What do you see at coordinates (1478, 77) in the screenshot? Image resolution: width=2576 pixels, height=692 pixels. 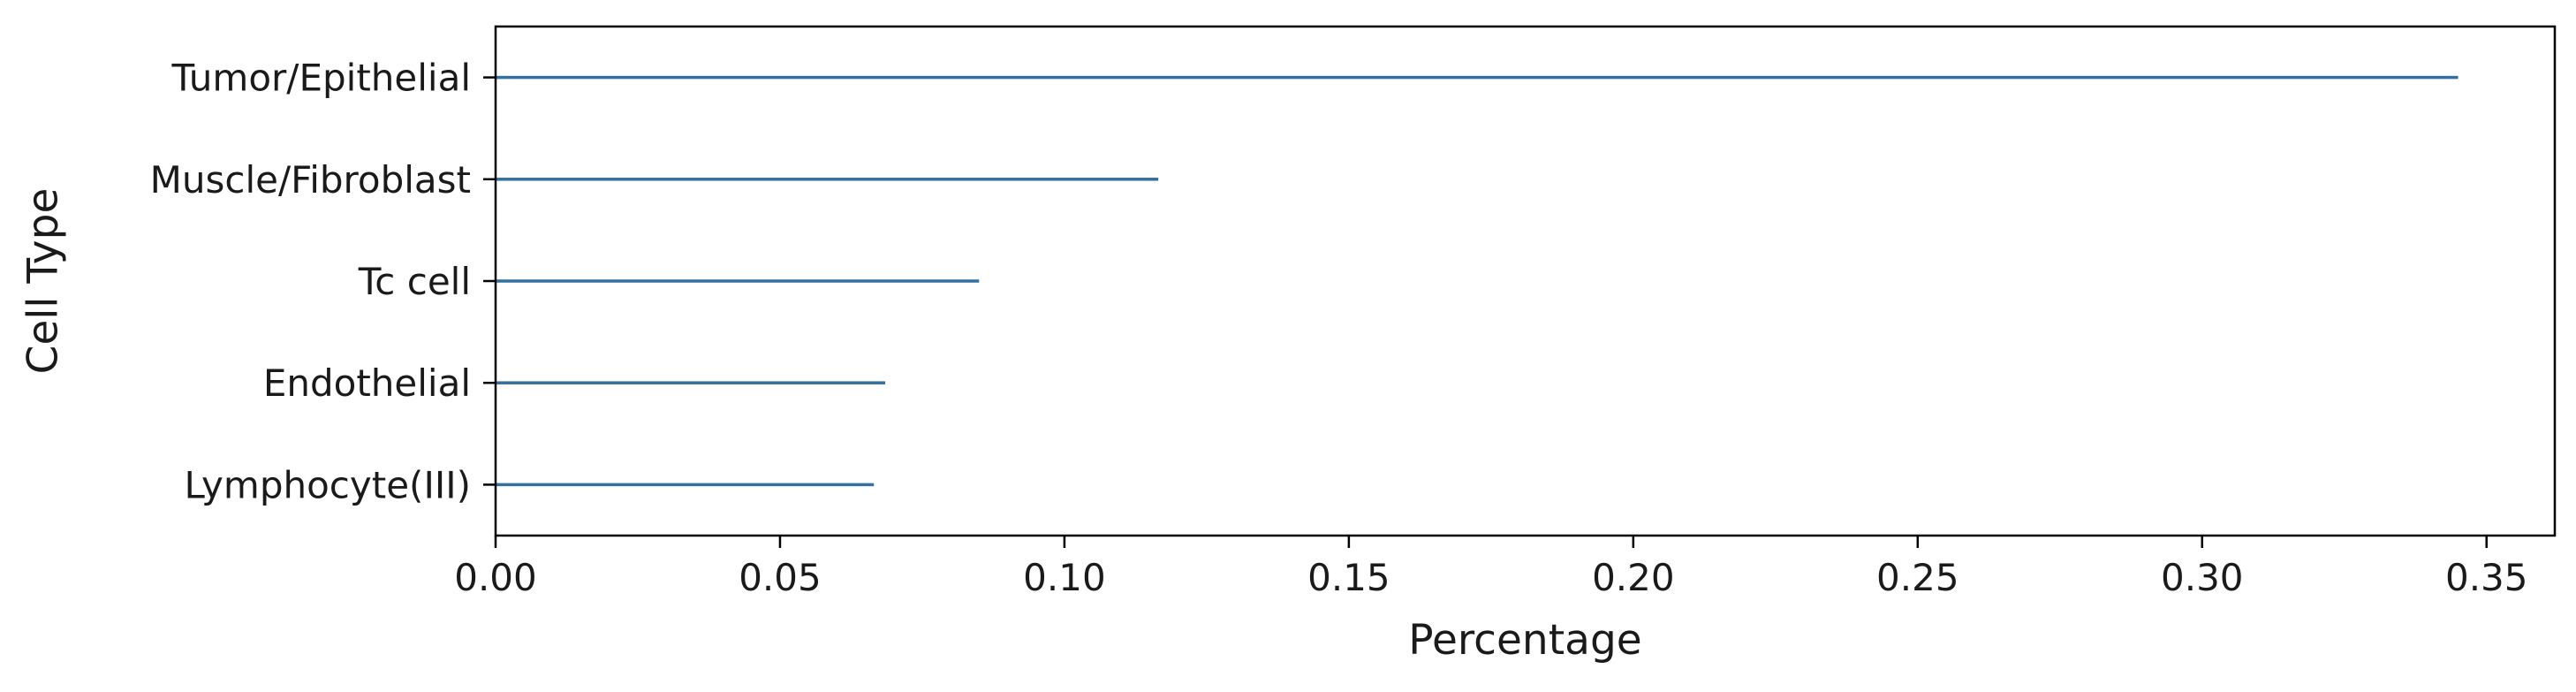 I see `bar-tumor-epithelial` at bounding box center [1478, 77].